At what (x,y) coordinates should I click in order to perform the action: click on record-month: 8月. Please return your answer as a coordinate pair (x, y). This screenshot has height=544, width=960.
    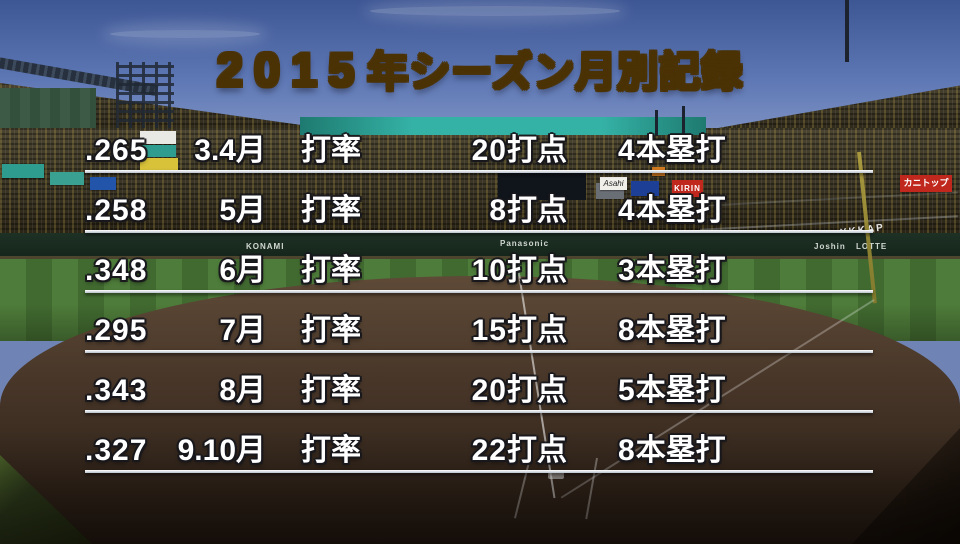
    Looking at the image, I should click on (242, 390).